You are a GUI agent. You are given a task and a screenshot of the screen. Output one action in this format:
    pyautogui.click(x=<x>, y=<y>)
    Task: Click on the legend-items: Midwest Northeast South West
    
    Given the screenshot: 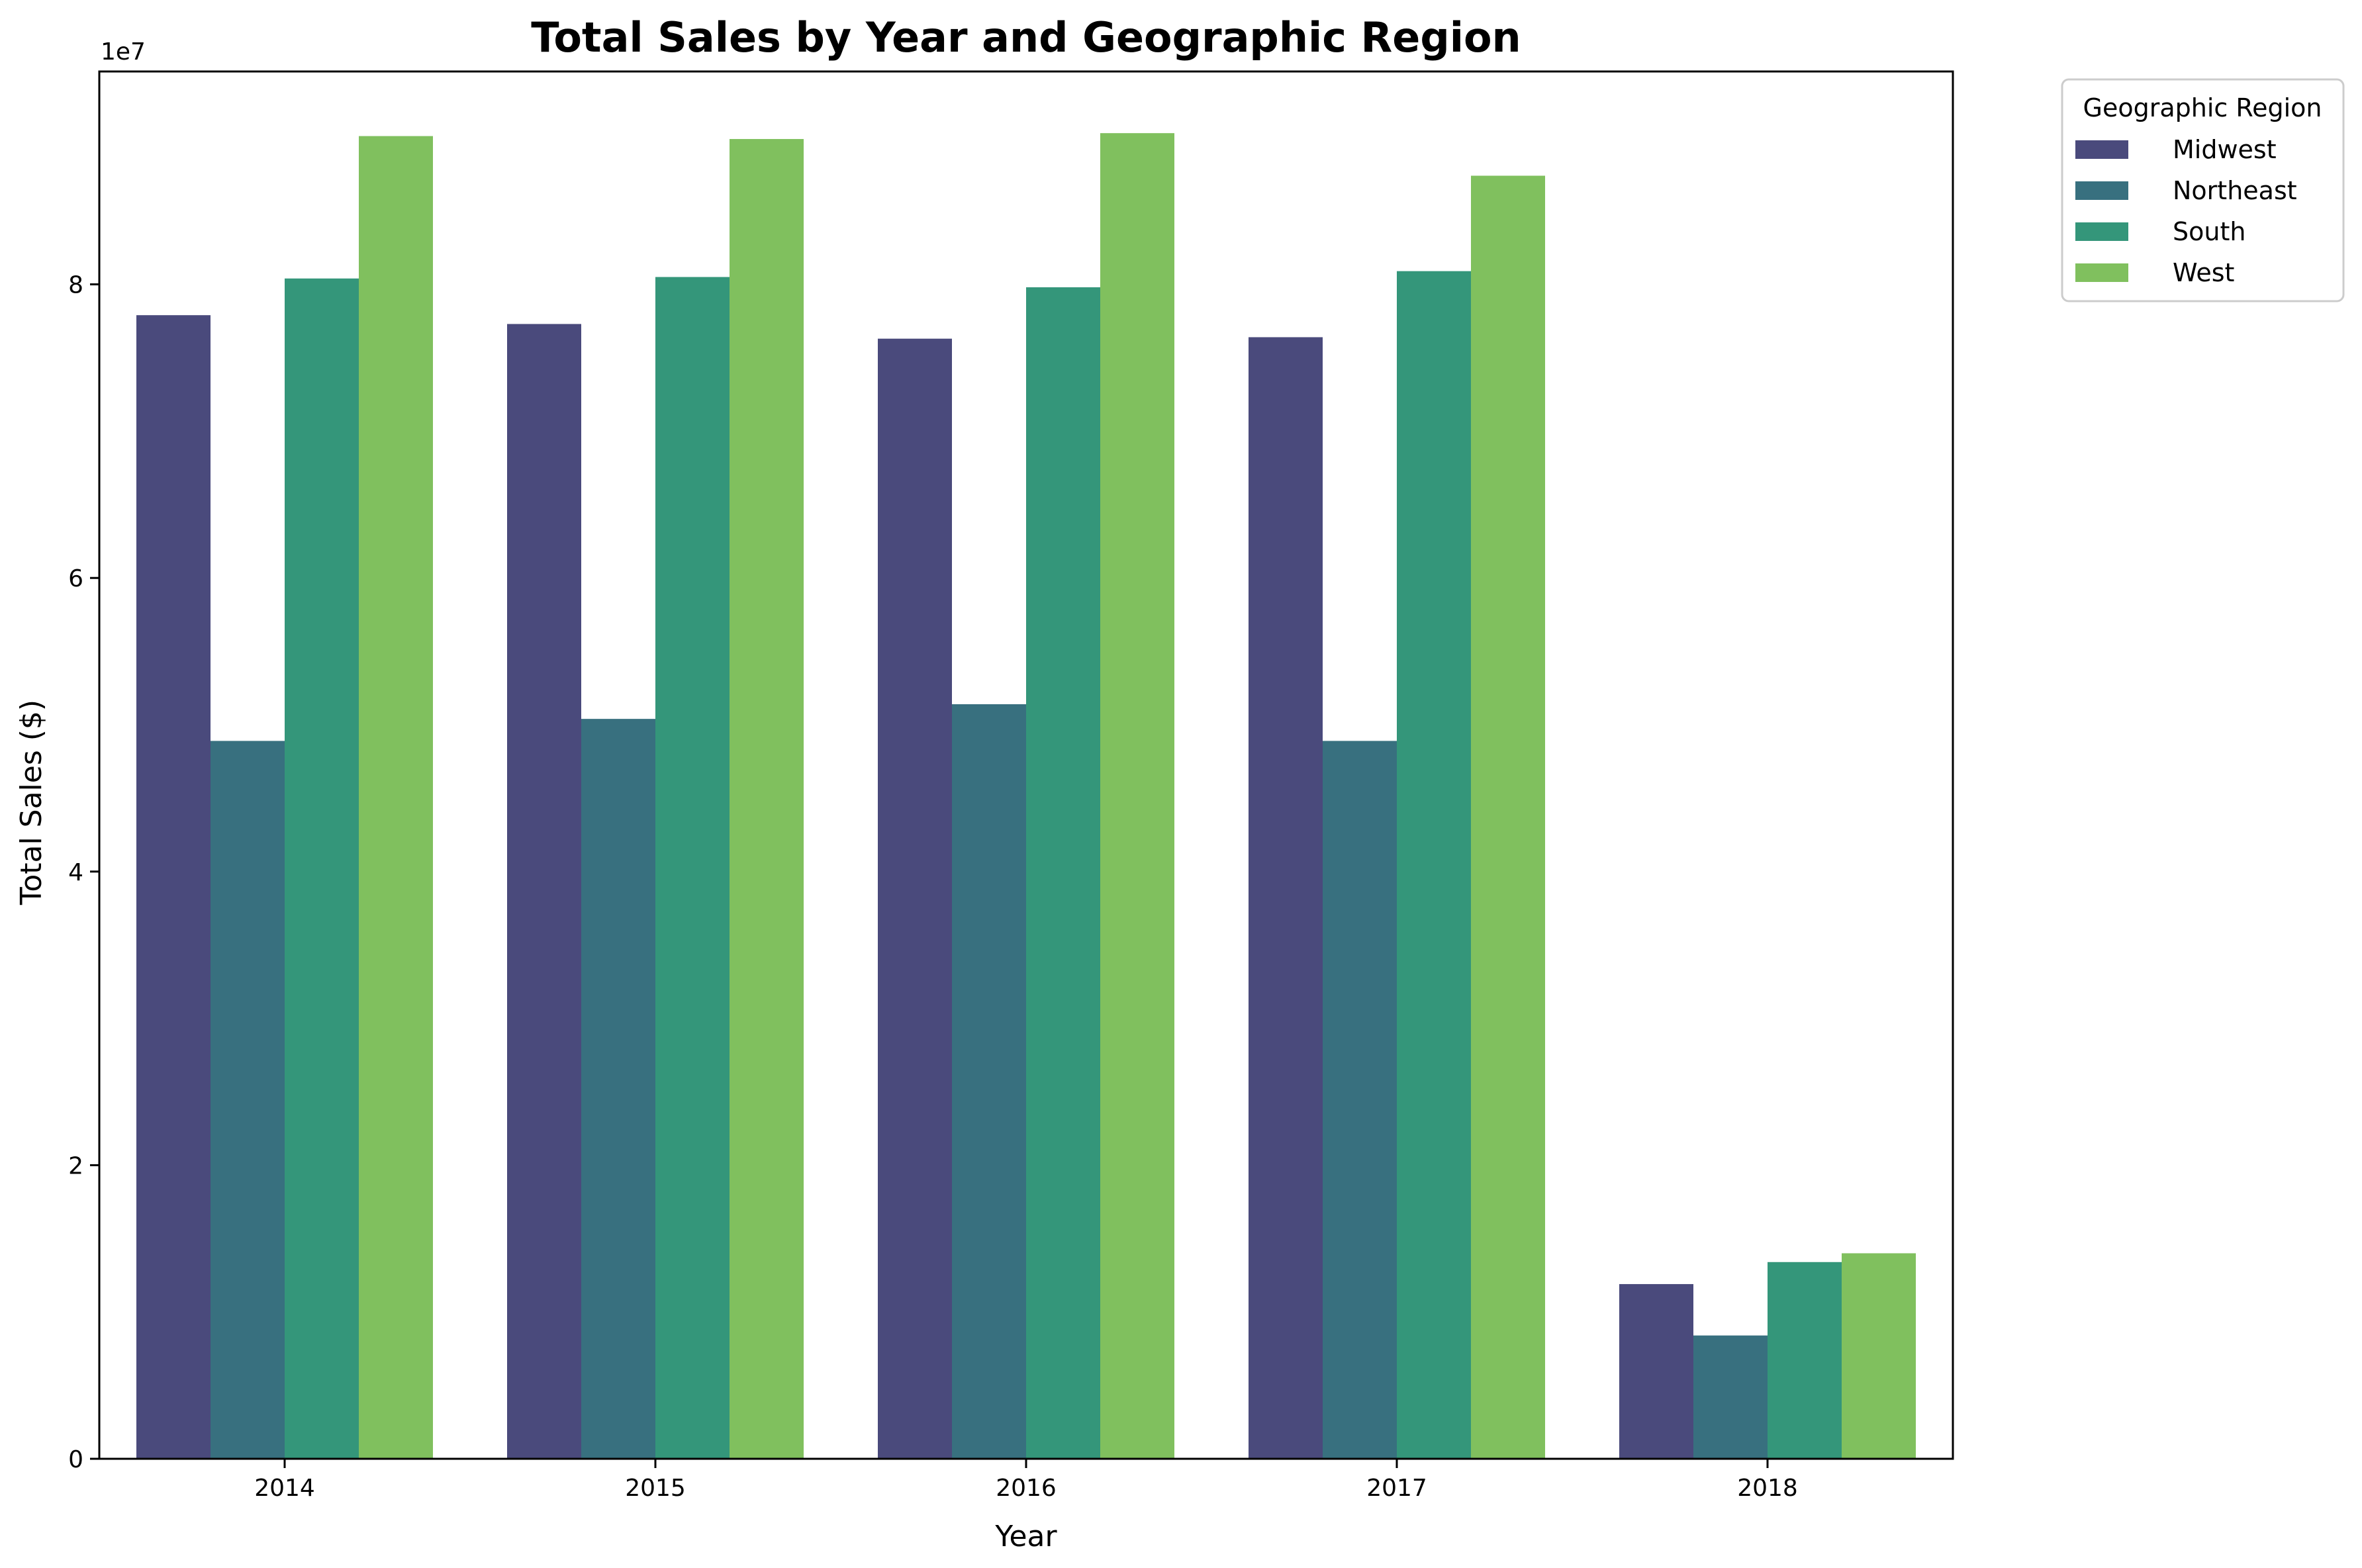 What is the action you would take?
    pyautogui.click(x=2186, y=211)
    